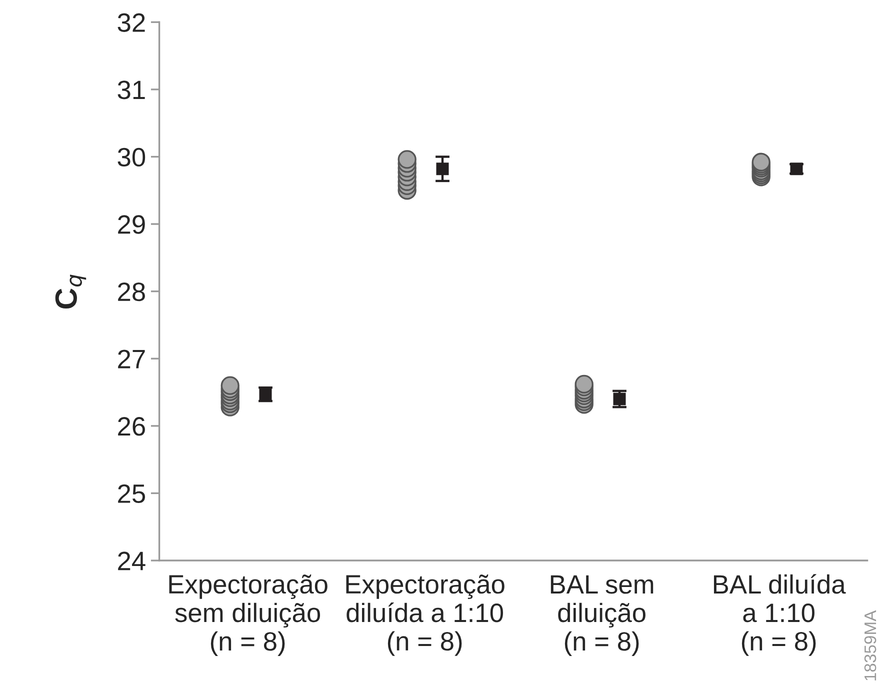 The width and height of the screenshot is (885, 692). Describe the element at coordinates (131, 224) in the screenshot. I see `y-tick-label: 29` at that location.